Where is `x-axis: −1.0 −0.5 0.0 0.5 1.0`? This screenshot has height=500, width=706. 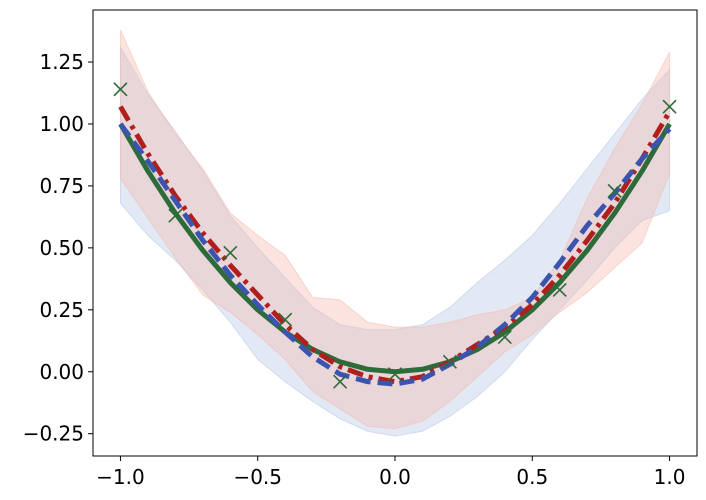 x-axis: −1.0 −0.5 0.0 0.5 1.0 is located at coordinates (390, 472).